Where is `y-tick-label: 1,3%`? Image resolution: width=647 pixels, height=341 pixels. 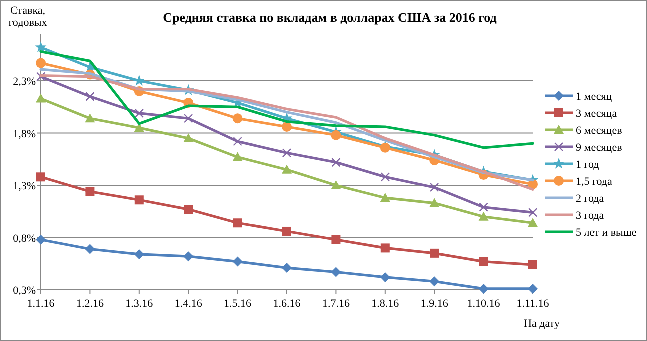 y-tick-label: 1,3% is located at coordinates (24, 186).